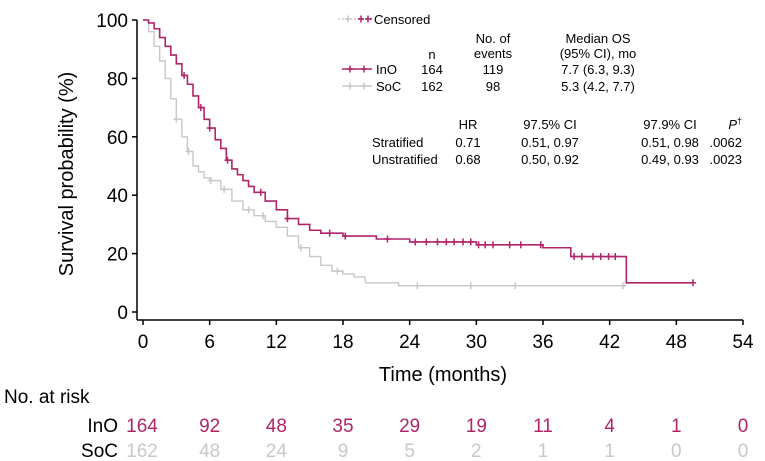 The image size is (765, 461). I want to click on legend-header-events-1: No. of, so click(493, 38).